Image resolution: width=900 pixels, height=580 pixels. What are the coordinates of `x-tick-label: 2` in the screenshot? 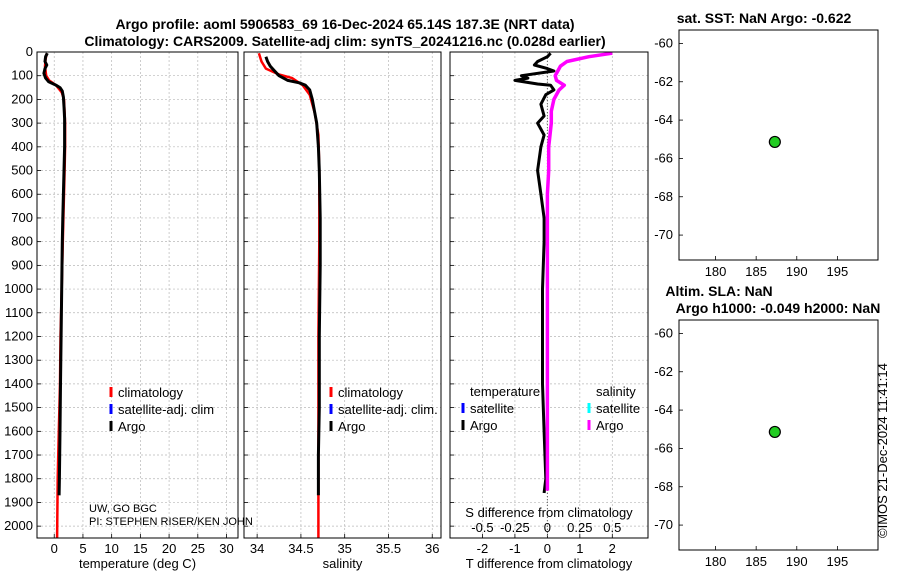 It's located at (612, 548).